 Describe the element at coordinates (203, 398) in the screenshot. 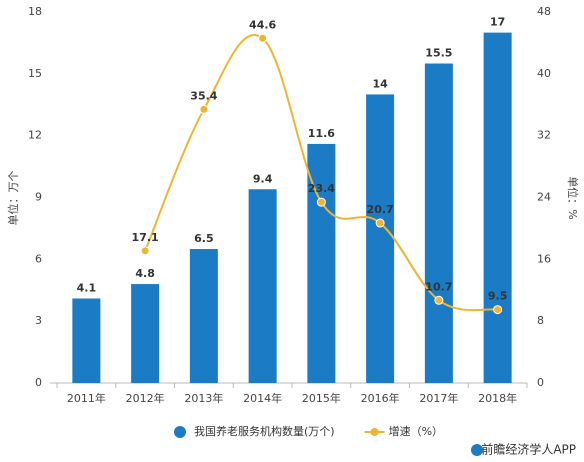

I see `x-tick-label: 2013年` at that location.